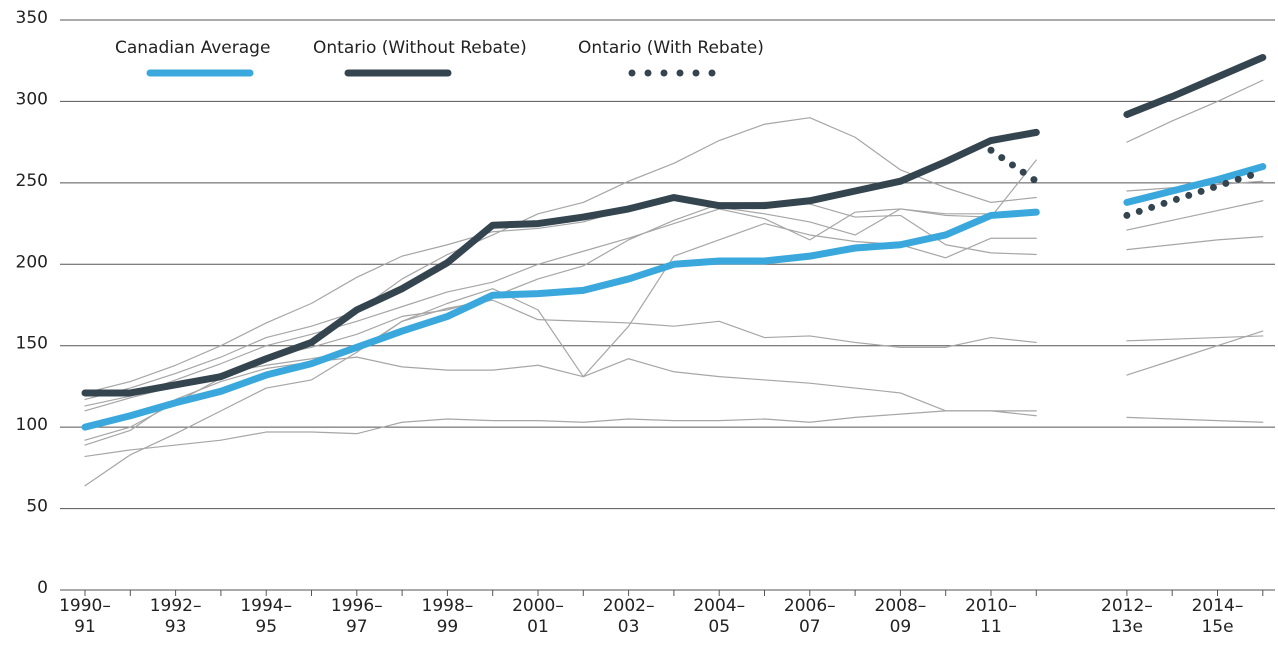 This screenshot has width=1278, height=651. Describe the element at coordinates (32, 425) in the screenshot. I see `y-tick-label: 100` at that location.